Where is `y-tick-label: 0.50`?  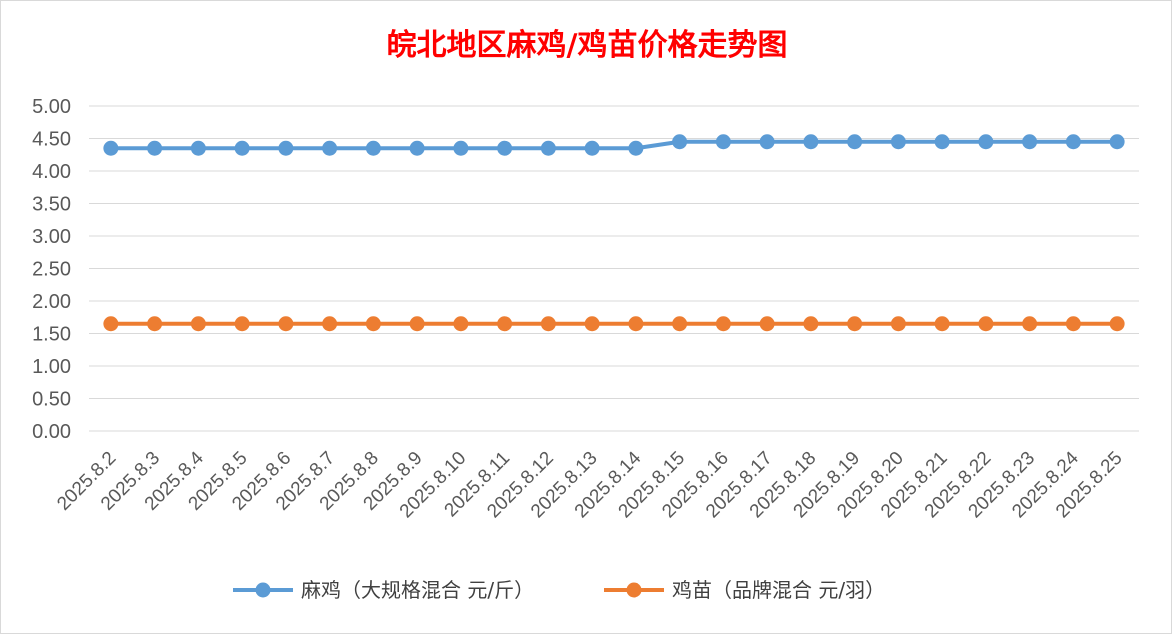 y-tick-label: 0.50 is located at coordinates (51, 400).